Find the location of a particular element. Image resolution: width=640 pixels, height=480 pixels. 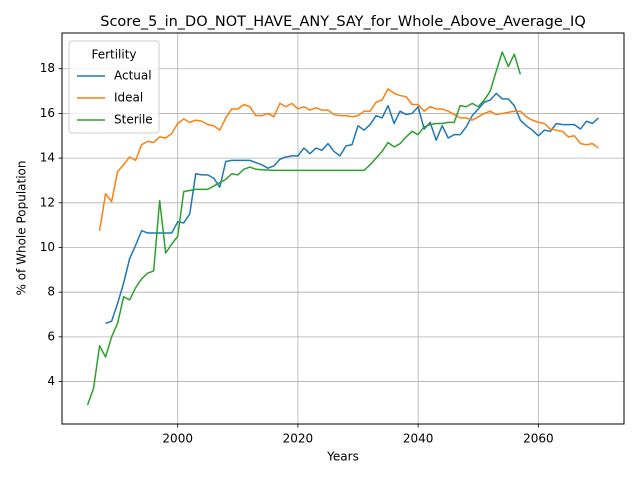

legend-box is located at coordinates (114, 87).